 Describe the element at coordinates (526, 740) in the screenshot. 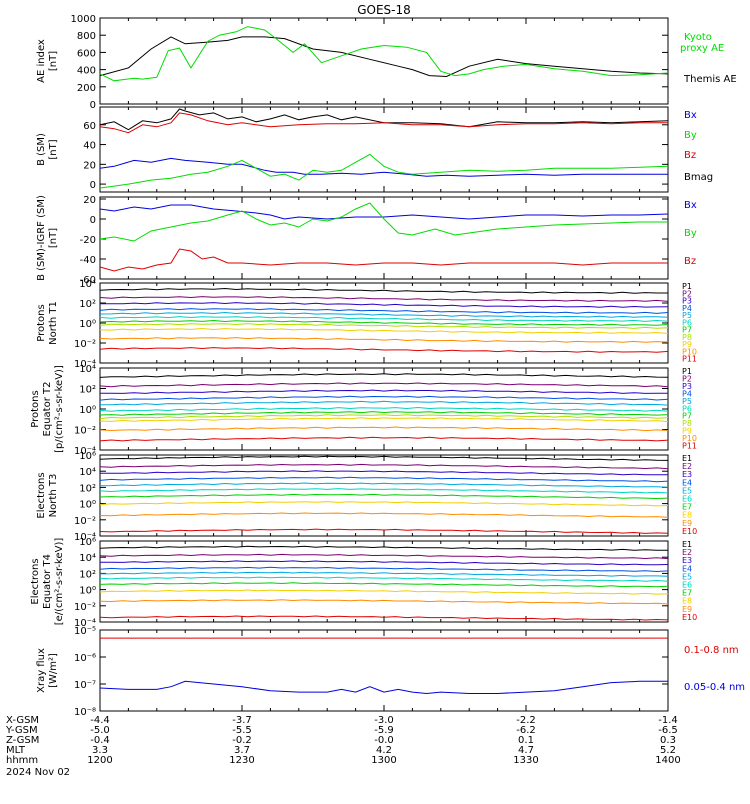

I see `x-axis-value: 0.1` at that location.